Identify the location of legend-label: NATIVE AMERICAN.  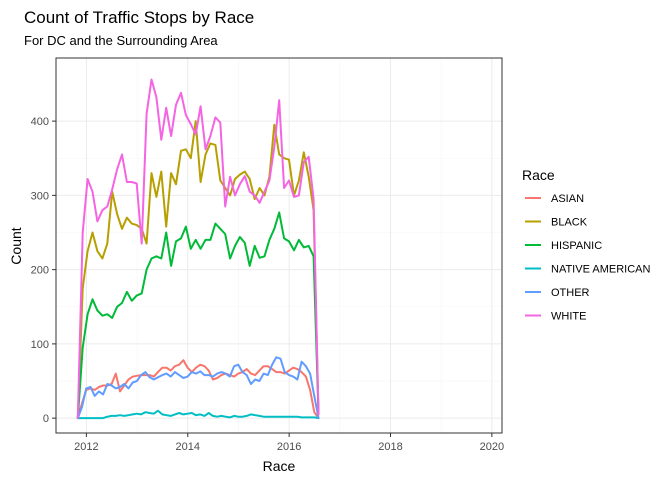
(600, 270).